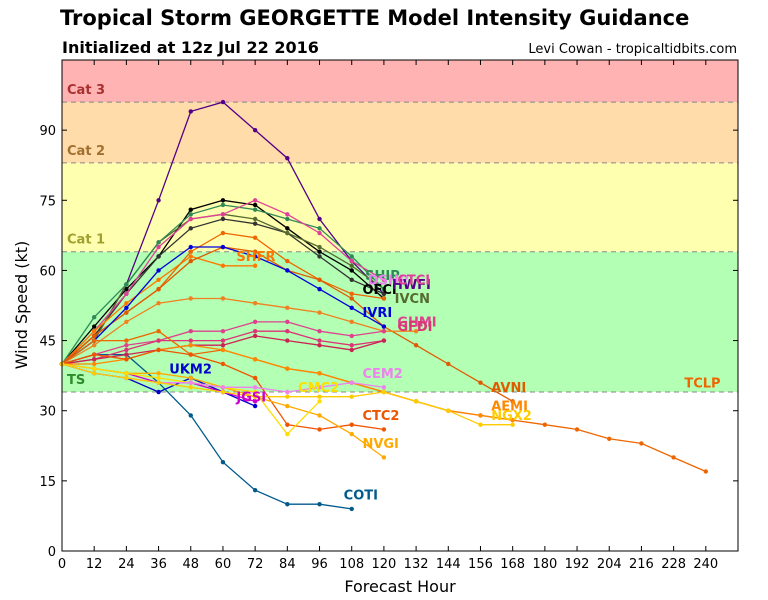  I want to click on series-ctc2, so click(223, 389).